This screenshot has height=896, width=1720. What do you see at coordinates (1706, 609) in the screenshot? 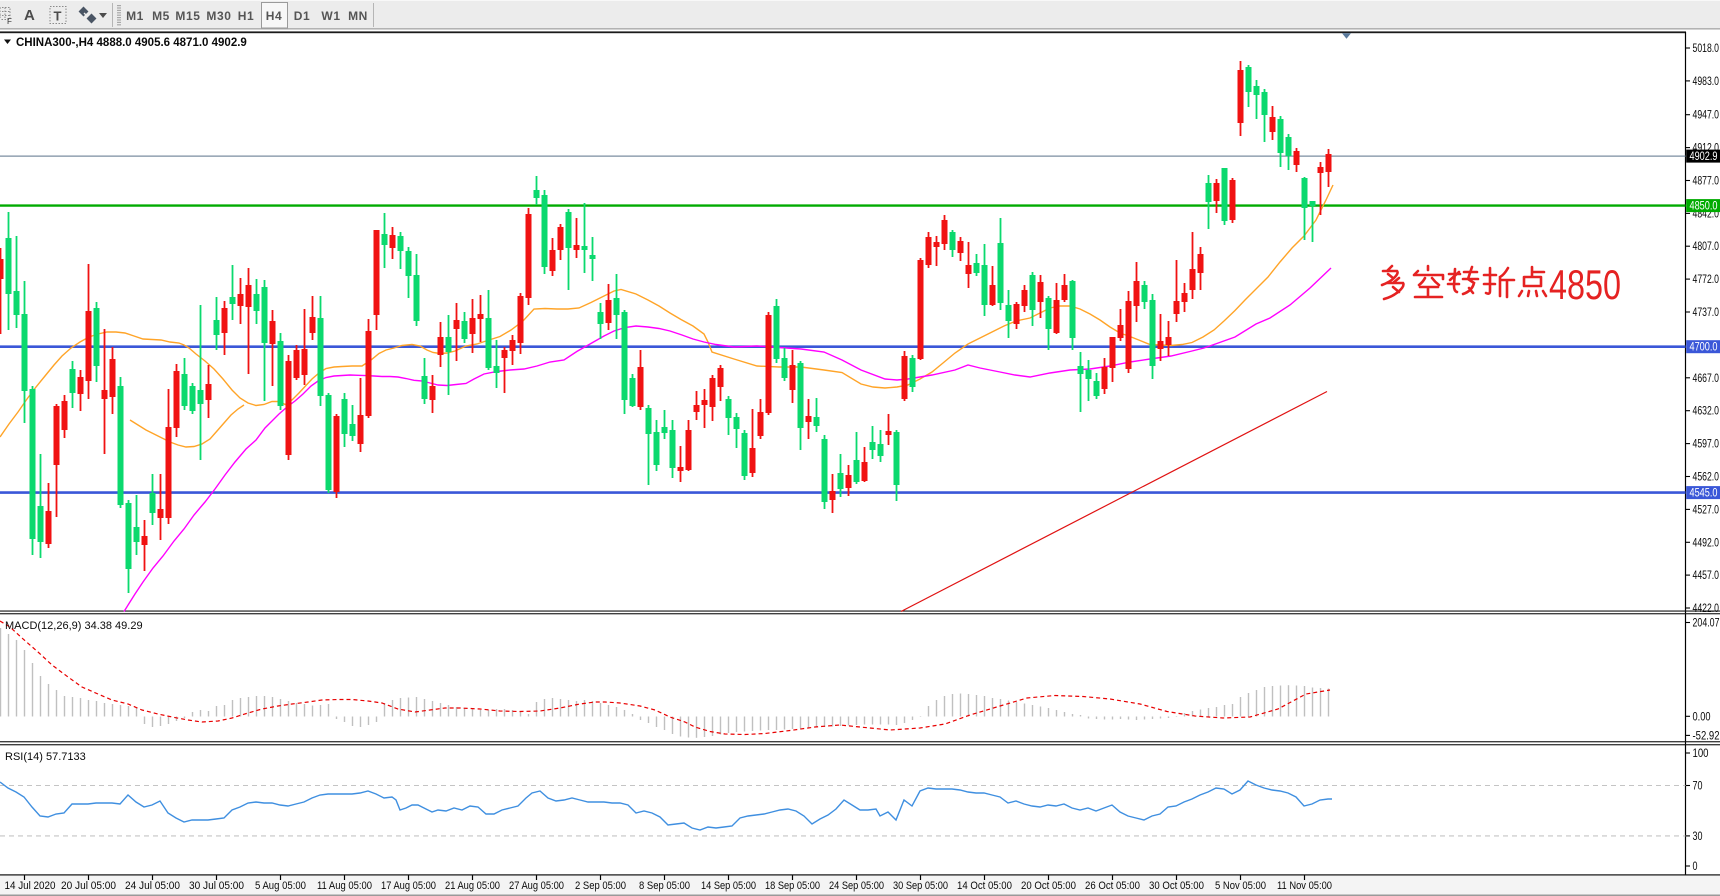
I see `svg-text: 4422.0` at bounding box center [1706, 609].